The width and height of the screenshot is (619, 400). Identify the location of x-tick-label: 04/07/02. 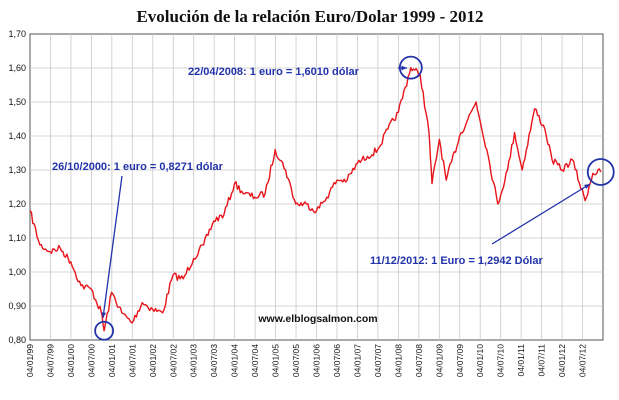
(173, 360).